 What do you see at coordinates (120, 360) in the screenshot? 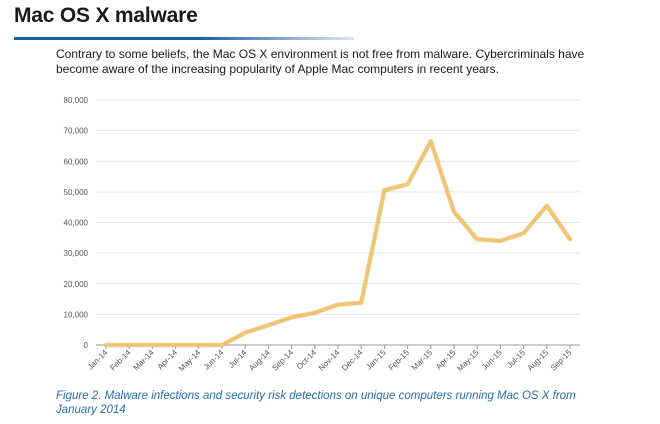
I see `x-tick-label: Feb-14` at bounding box center [120, 360].